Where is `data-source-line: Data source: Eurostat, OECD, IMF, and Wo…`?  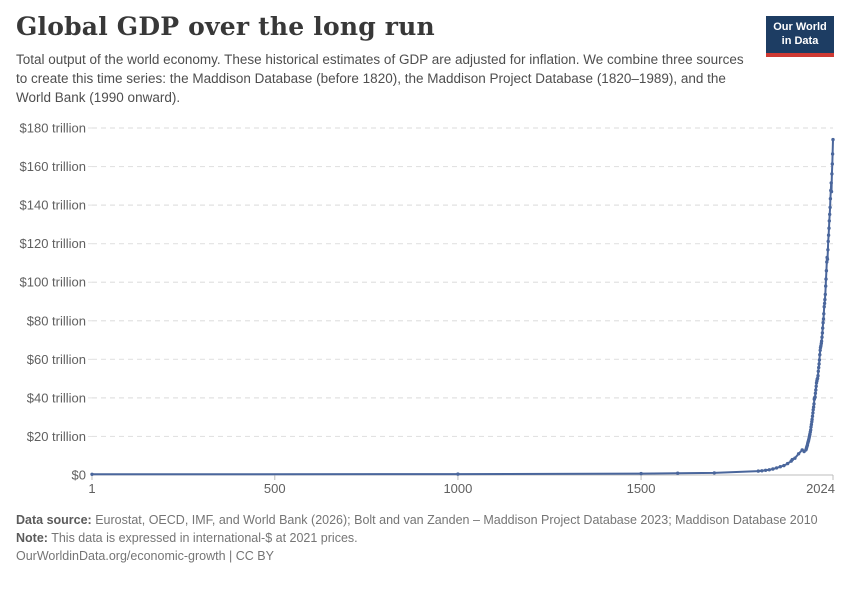 data-source-line: Data source: Eurostat, OECD, IMF, and Wo… is located at coordinates (426, 520).